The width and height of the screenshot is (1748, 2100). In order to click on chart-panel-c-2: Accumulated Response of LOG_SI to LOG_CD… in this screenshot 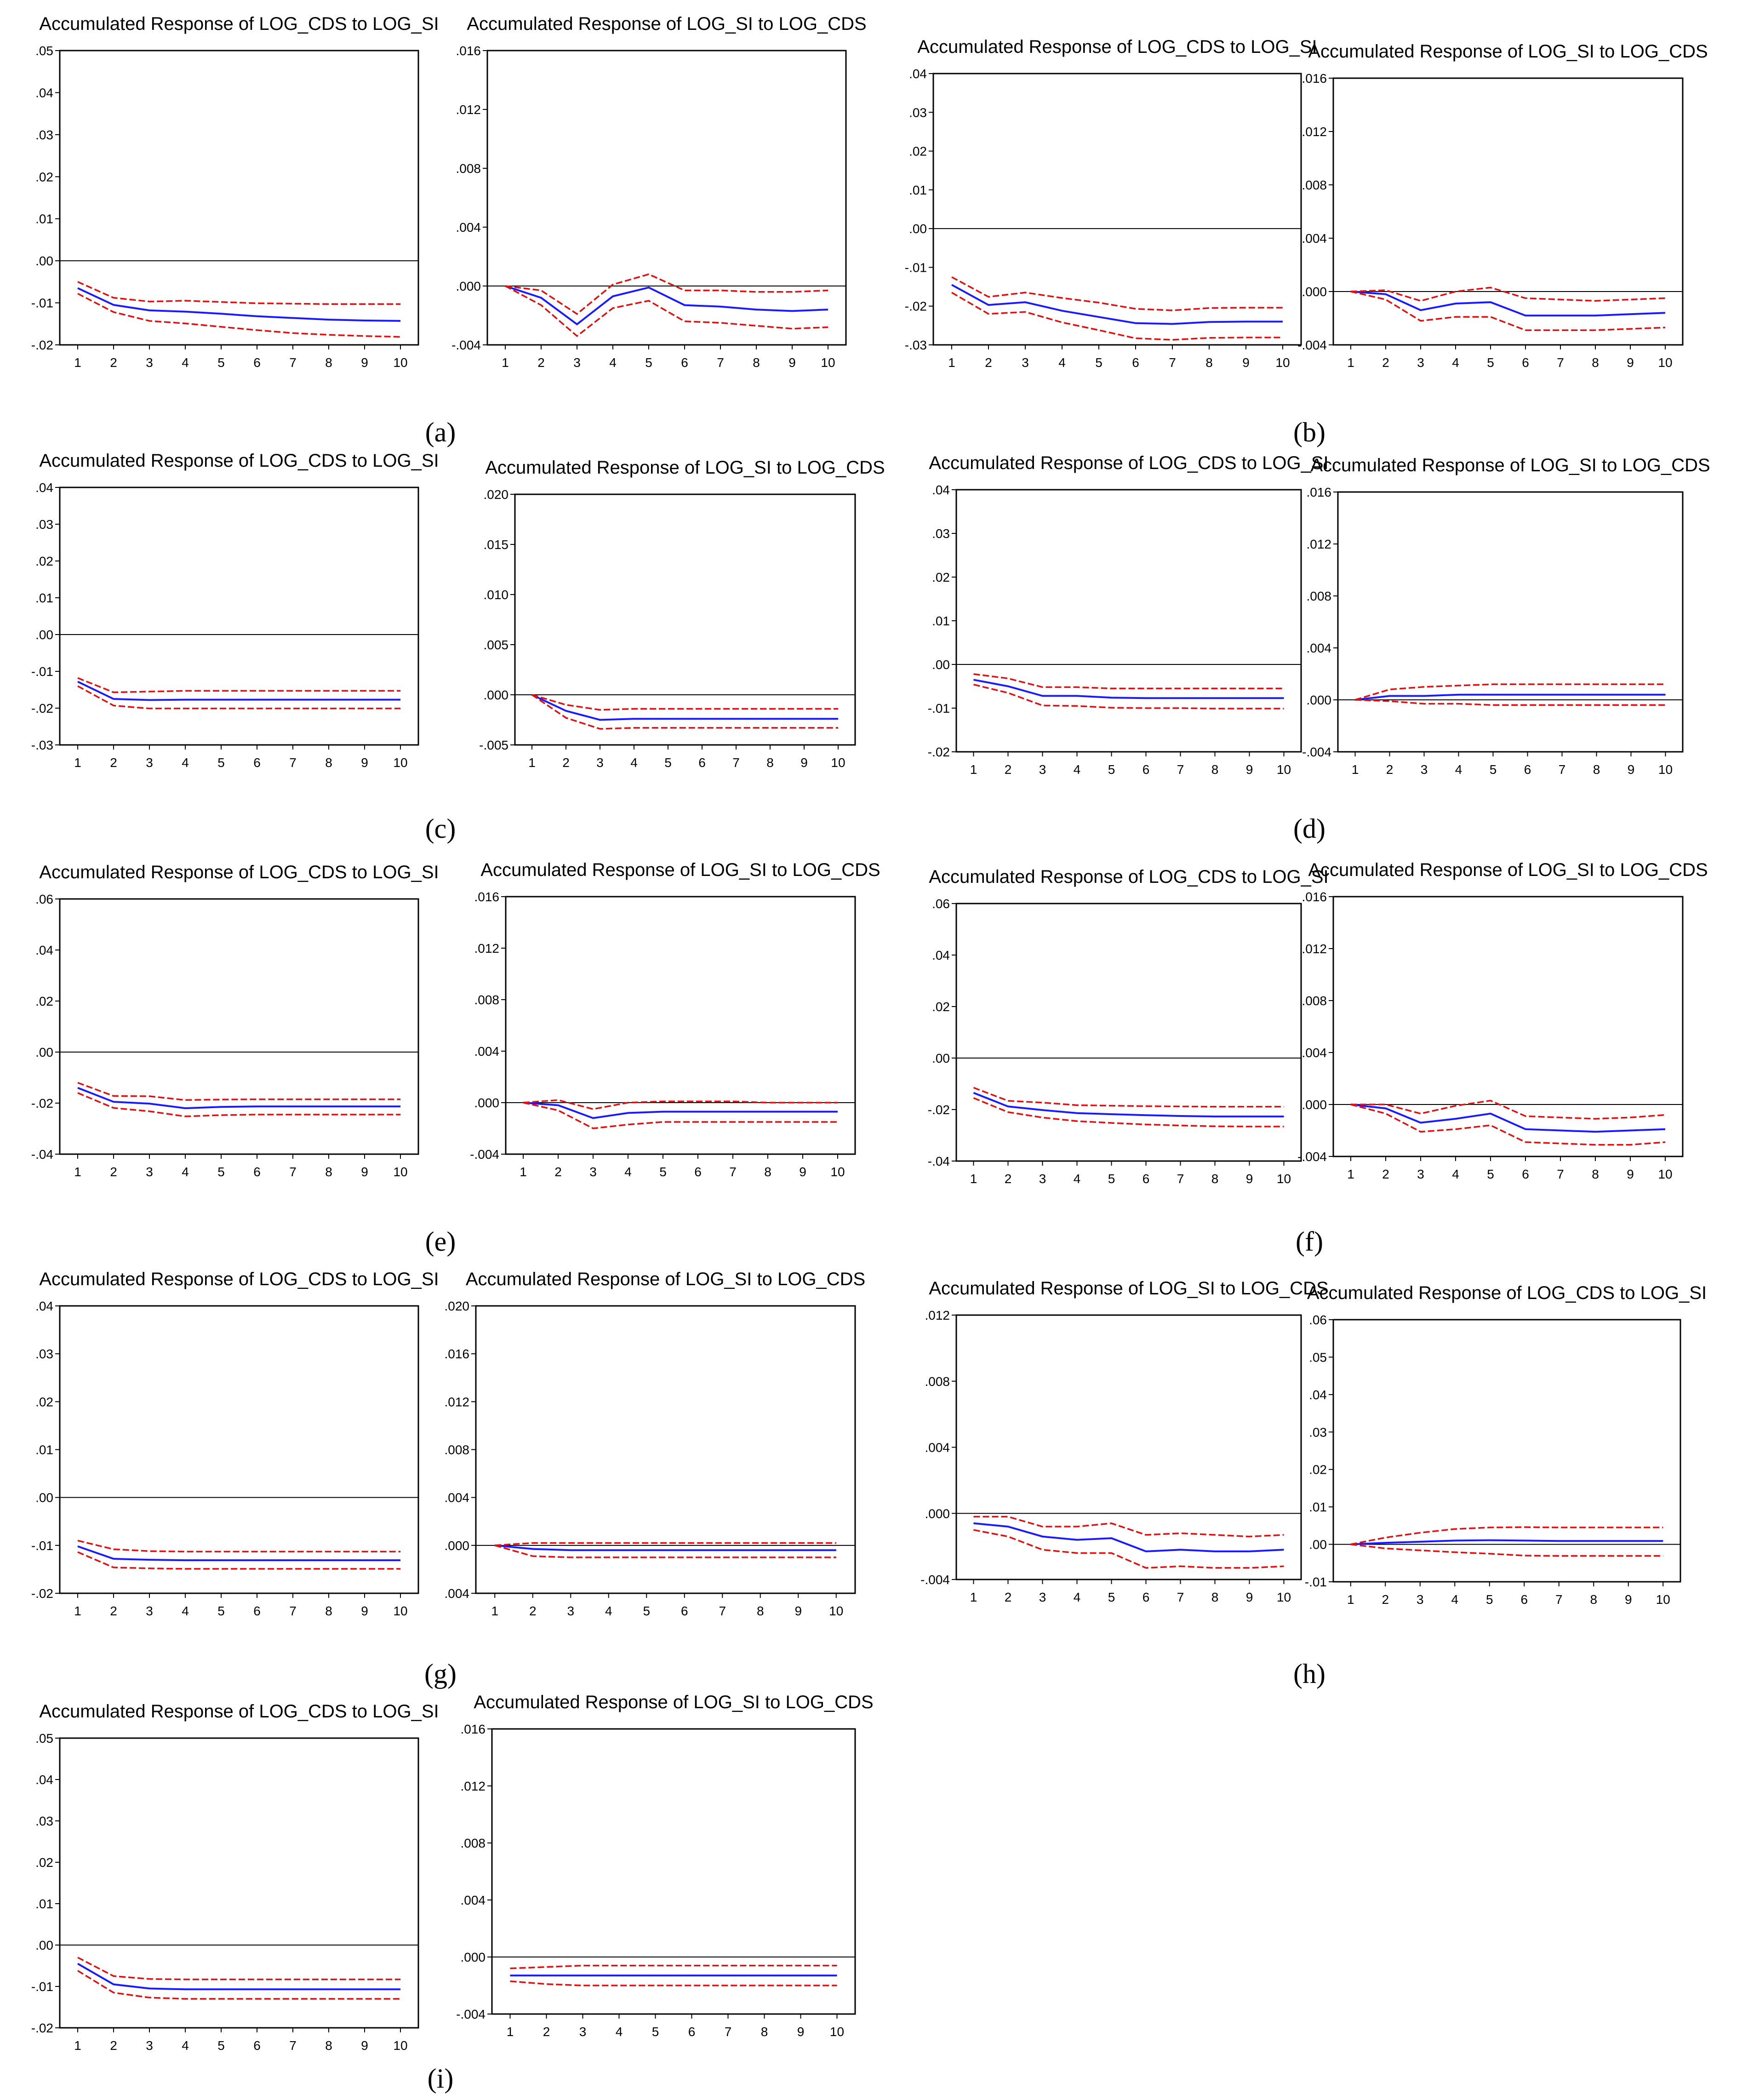, I will do `click(682, 614)`.